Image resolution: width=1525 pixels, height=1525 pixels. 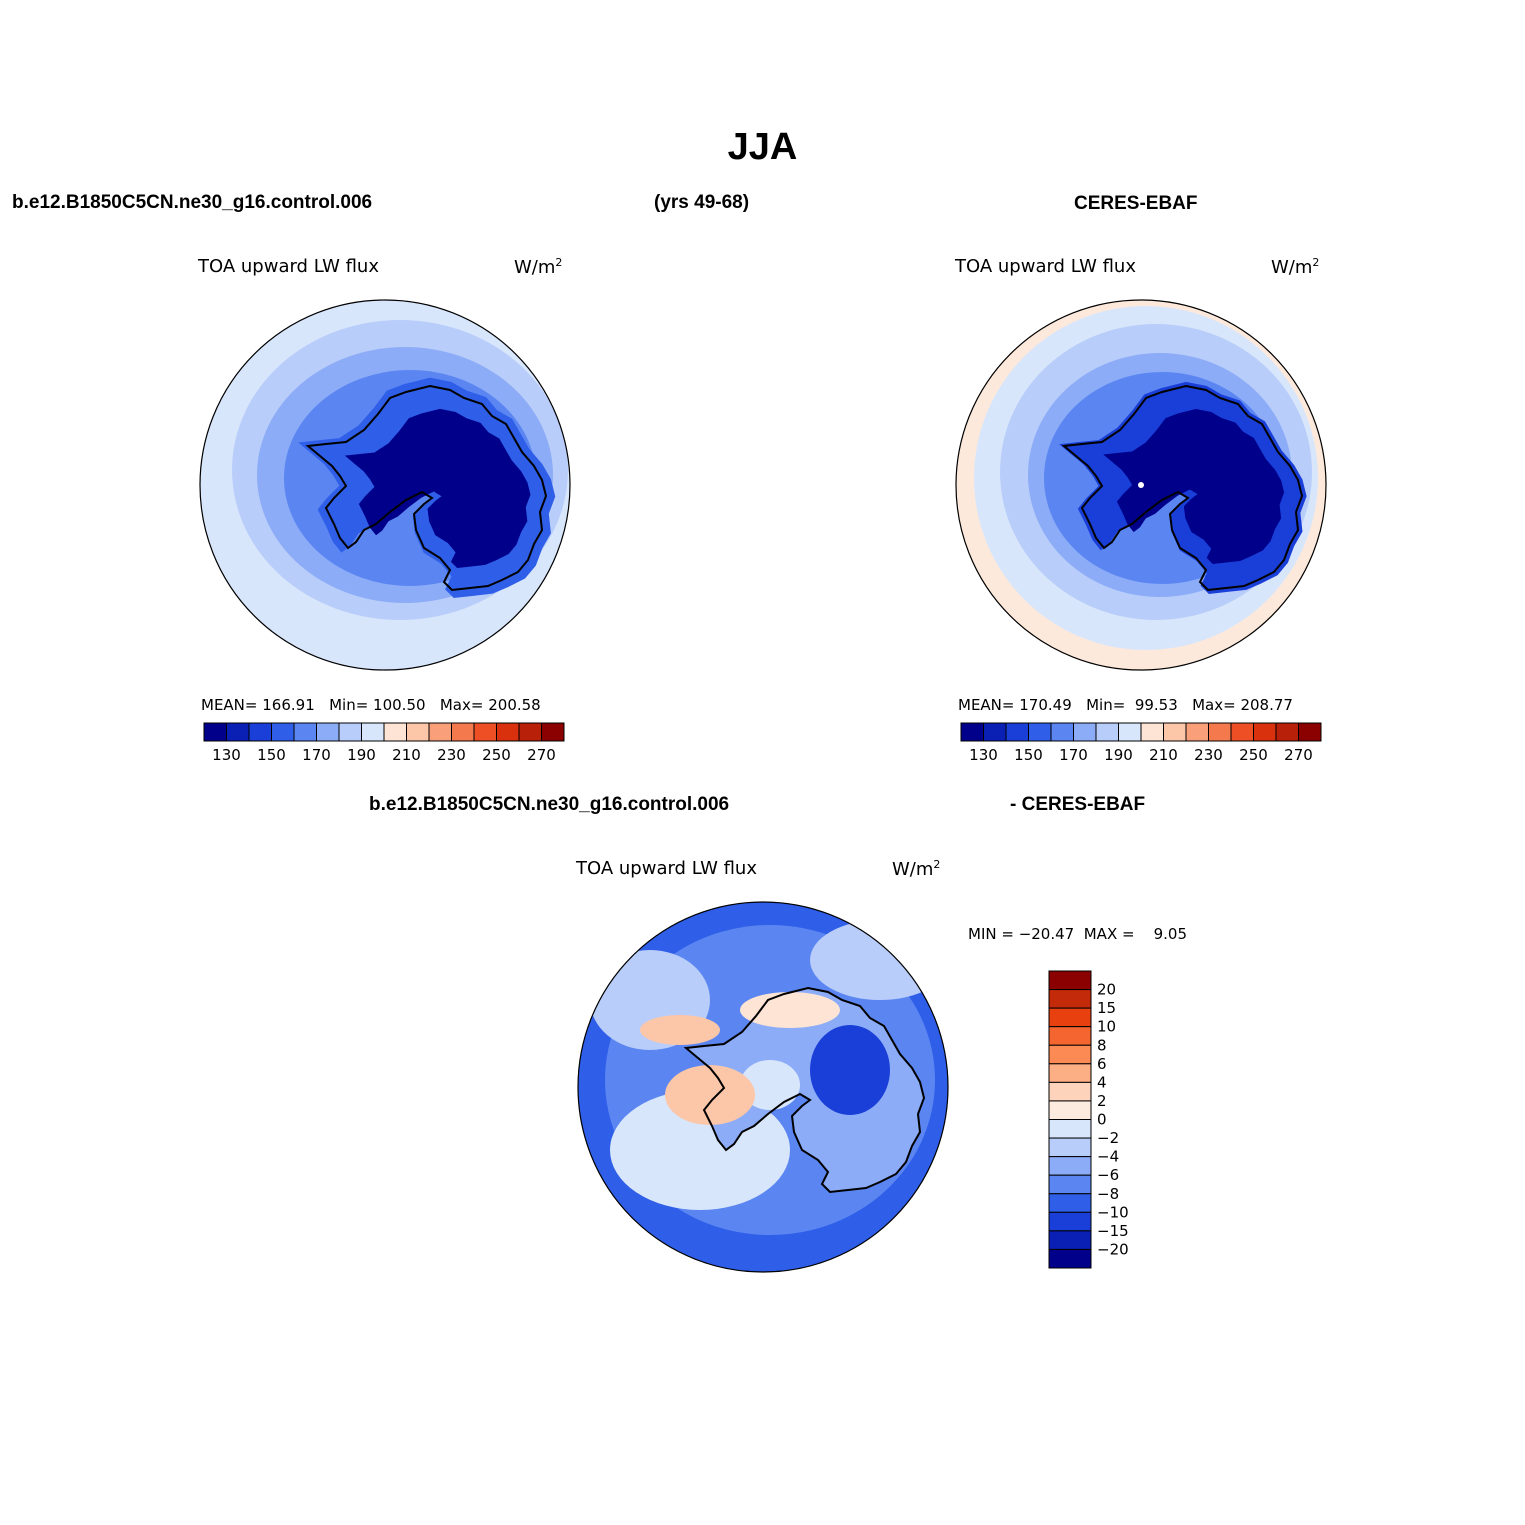 What do you see at coordinates (1102, 1045) in the screenshot?
I see `panel3-colorbar-label: 8` at bounding box center [1102, 1045].